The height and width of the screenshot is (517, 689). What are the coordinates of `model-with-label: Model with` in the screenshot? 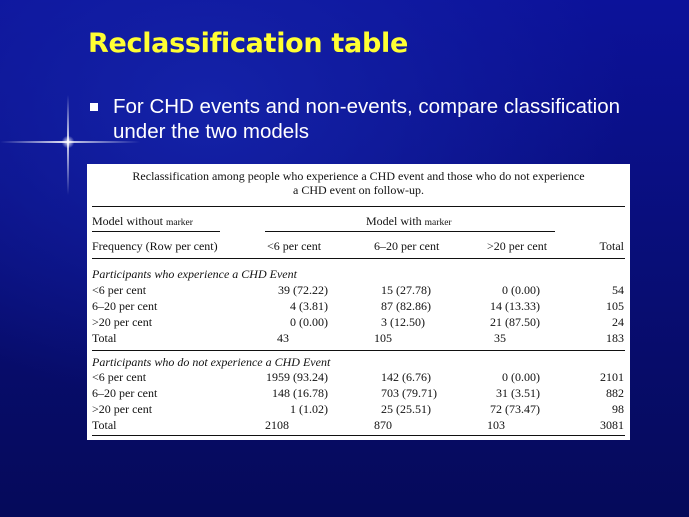 It's located at (394, 221).